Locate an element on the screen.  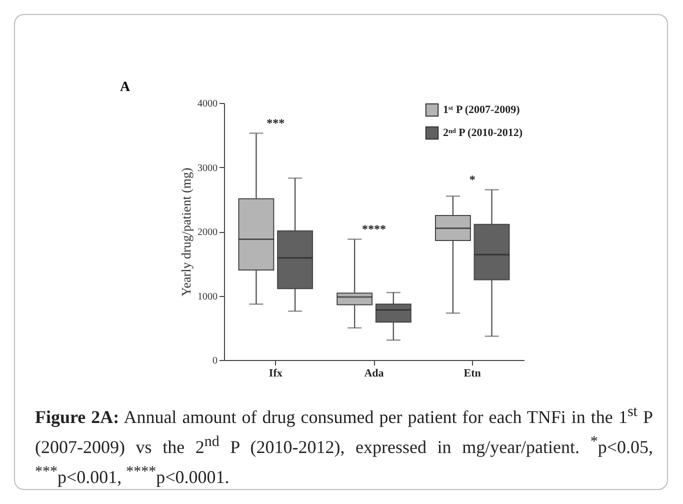
chart-title: A is located at coordinates (125, 87).